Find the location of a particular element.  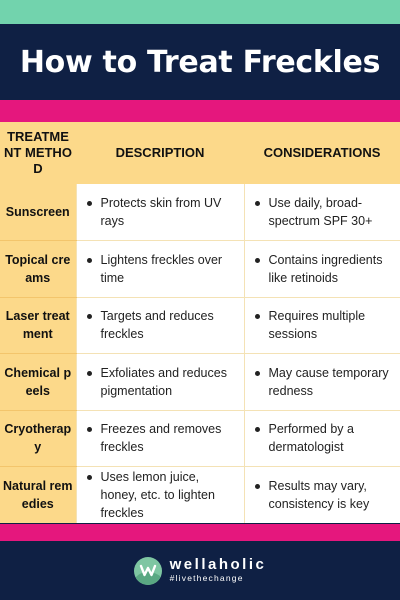

description-text: Protects skin from UV rays is located at coordinates (161, 212).